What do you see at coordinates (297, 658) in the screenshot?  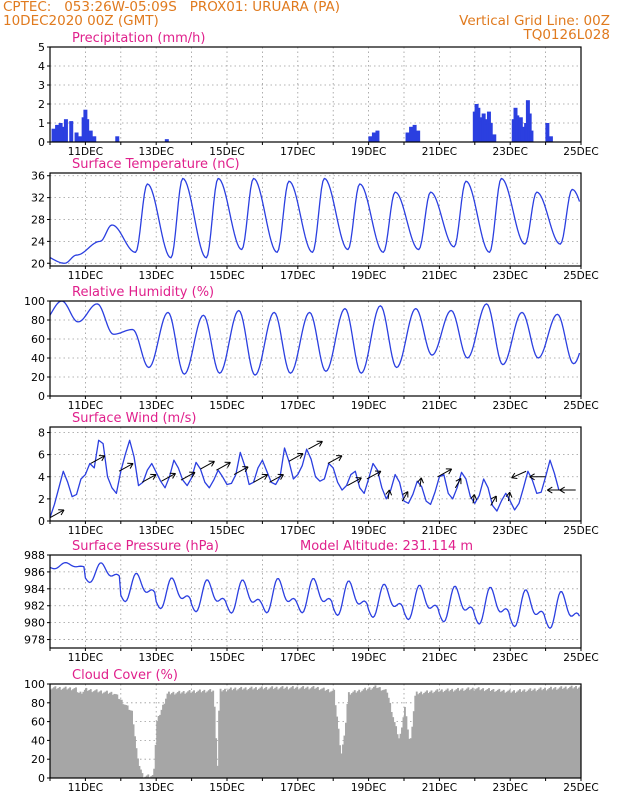 I see `pres-xtick-label-3: 17DEC` at bounding box center [297, 658].